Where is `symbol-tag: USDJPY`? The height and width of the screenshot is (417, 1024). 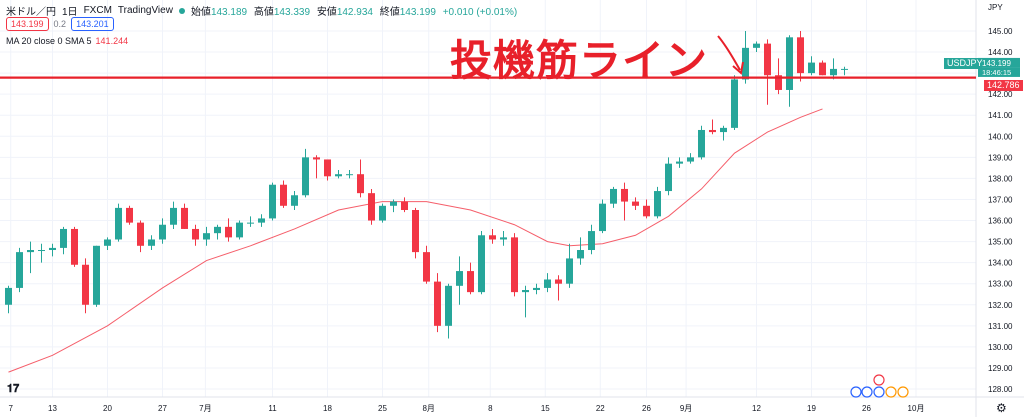 symbol-tag: USDJPY is located at coordinates (963, 63).